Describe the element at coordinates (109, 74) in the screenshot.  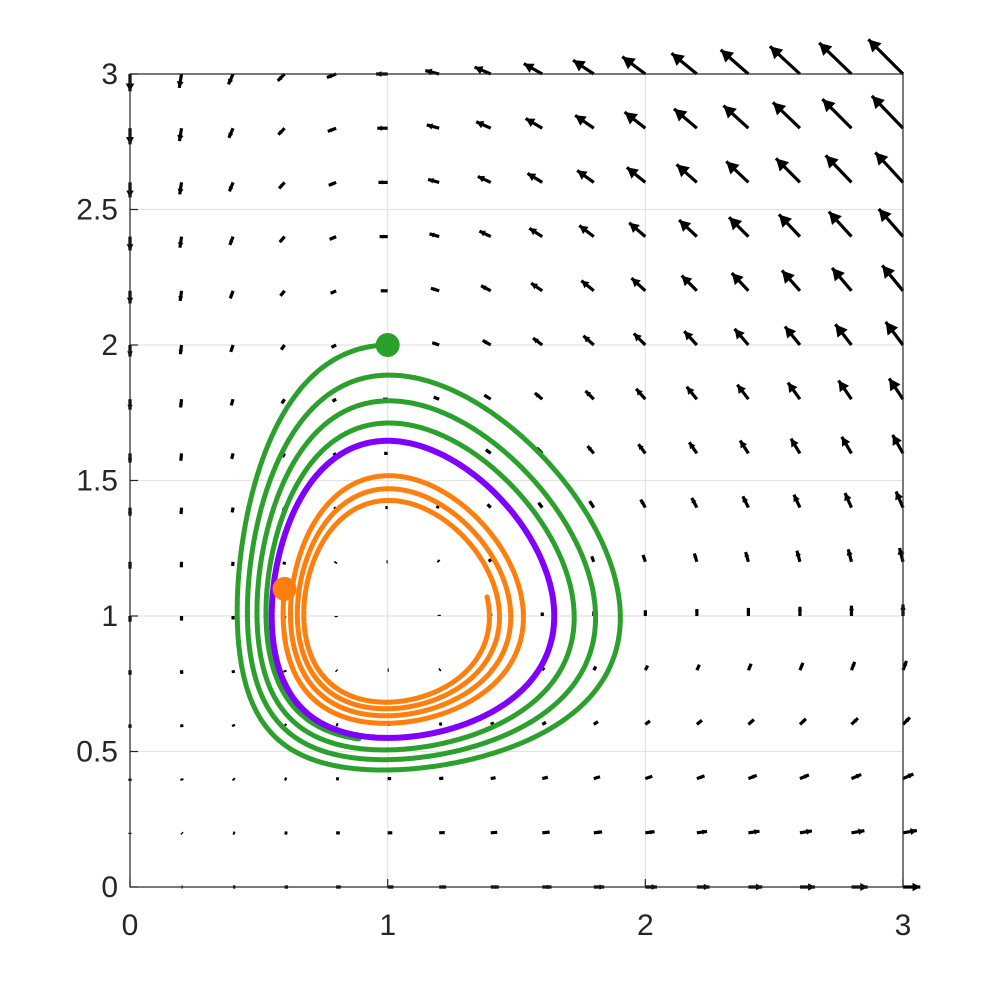
I see `y-tick-label: 3` at that location.